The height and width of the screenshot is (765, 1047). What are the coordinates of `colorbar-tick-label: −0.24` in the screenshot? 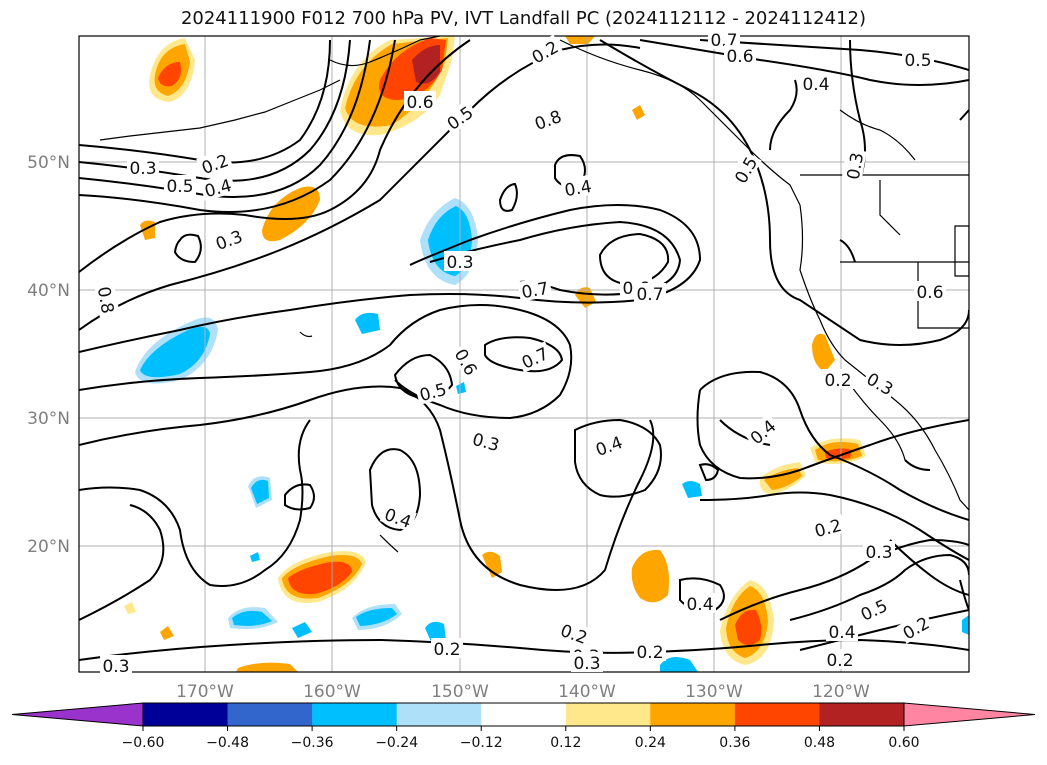 It's located at (396, 743).